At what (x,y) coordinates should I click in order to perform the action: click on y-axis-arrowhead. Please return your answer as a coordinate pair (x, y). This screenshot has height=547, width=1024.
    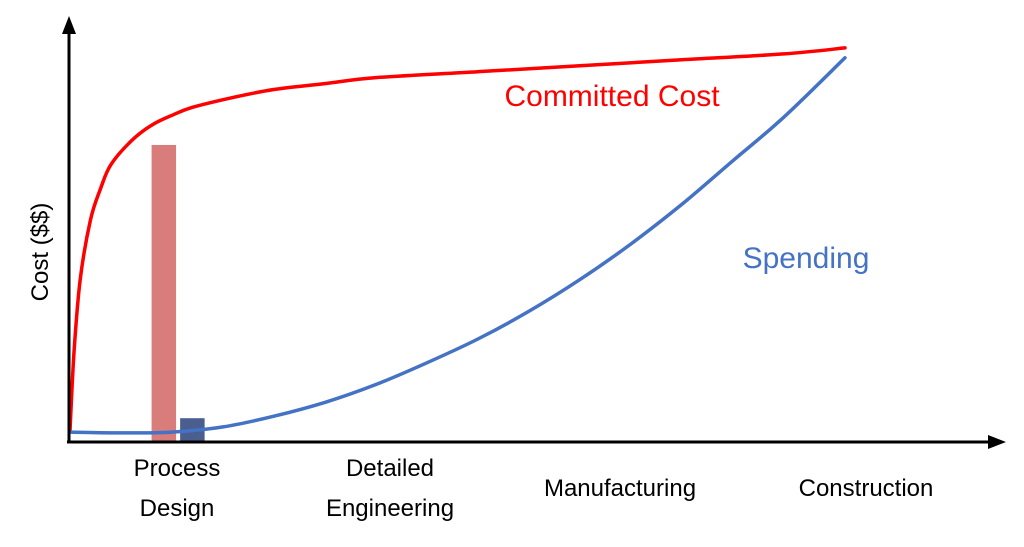
    Looking at the image, I should click on (69, 25).